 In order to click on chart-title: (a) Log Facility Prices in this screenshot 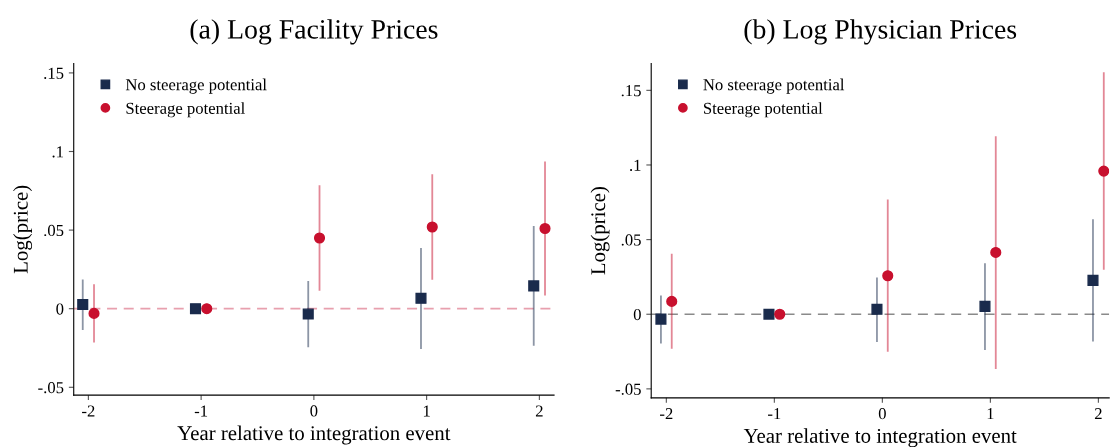, I will do `click(314, 32)`.